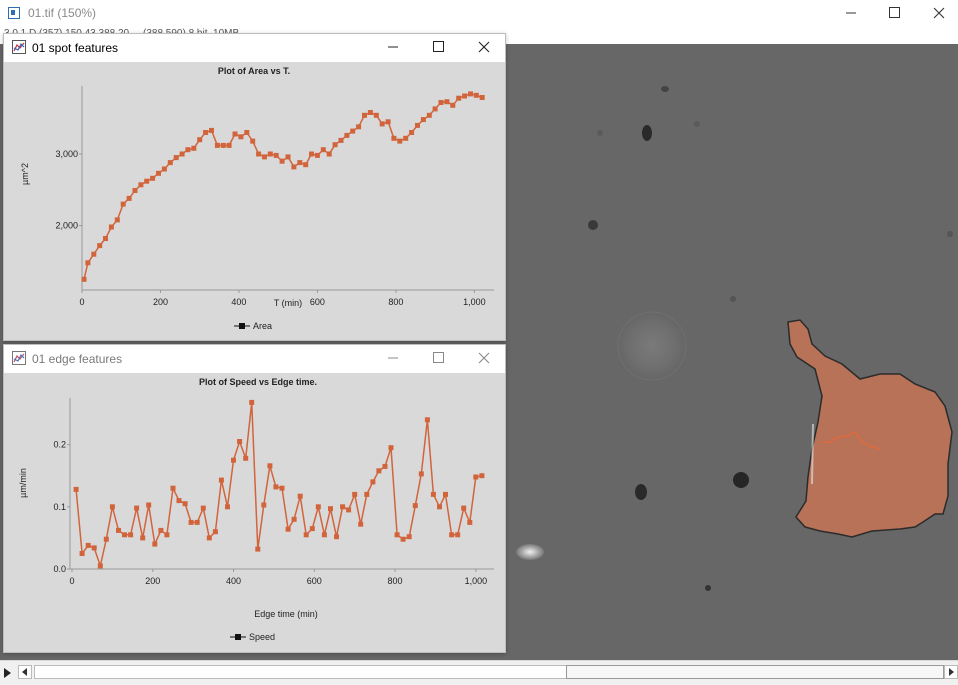 The image size is (958, 685). Describe the element at coordinates (479, 672) in the screenshot. I see `bottom-scrollbar` at that location.